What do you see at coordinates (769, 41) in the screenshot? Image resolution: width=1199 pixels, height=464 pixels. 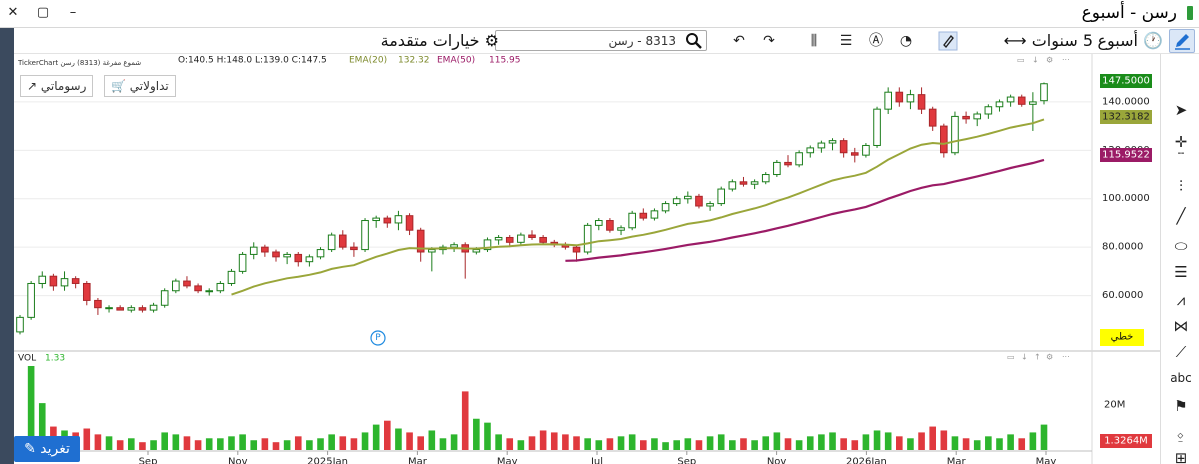 I see `redo-icon: ↷` at bounding box center [769, 41].